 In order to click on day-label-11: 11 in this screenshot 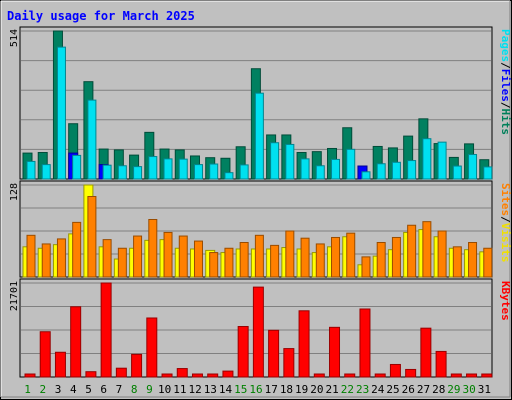, I will do `click(179, 389)`.